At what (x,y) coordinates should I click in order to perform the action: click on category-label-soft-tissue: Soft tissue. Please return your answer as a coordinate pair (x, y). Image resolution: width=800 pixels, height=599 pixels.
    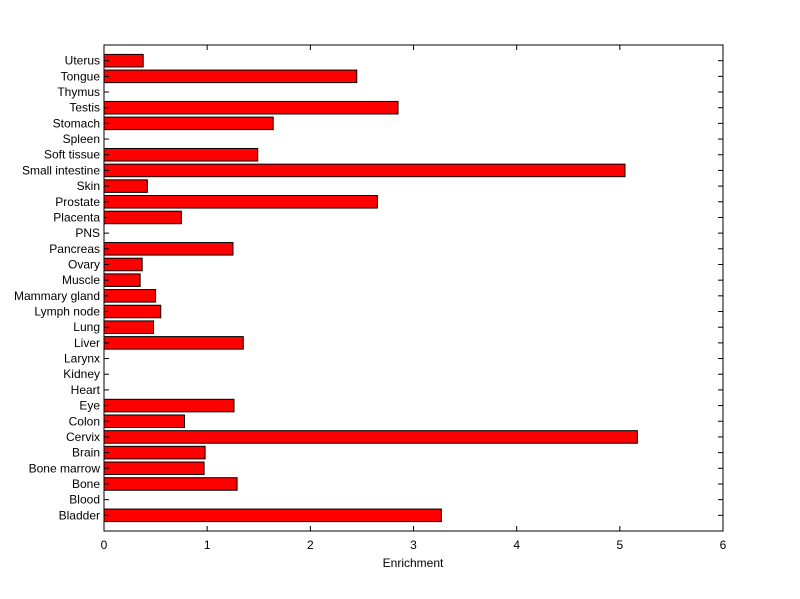
    Looking at the image, I should click on (72, 155).